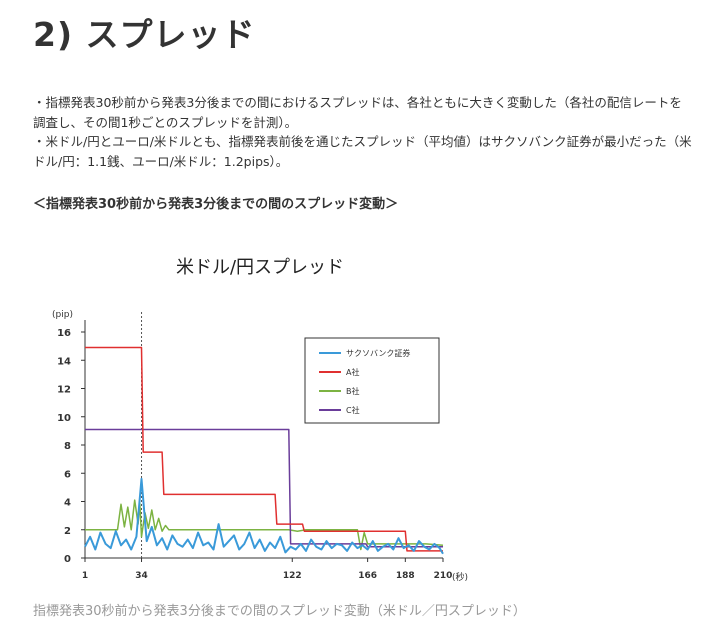 This screenshot has height=641, width=709. Describe the element at coordinates (67, 531) in the screenshot. I see `y-tick-label: 2` at that location.